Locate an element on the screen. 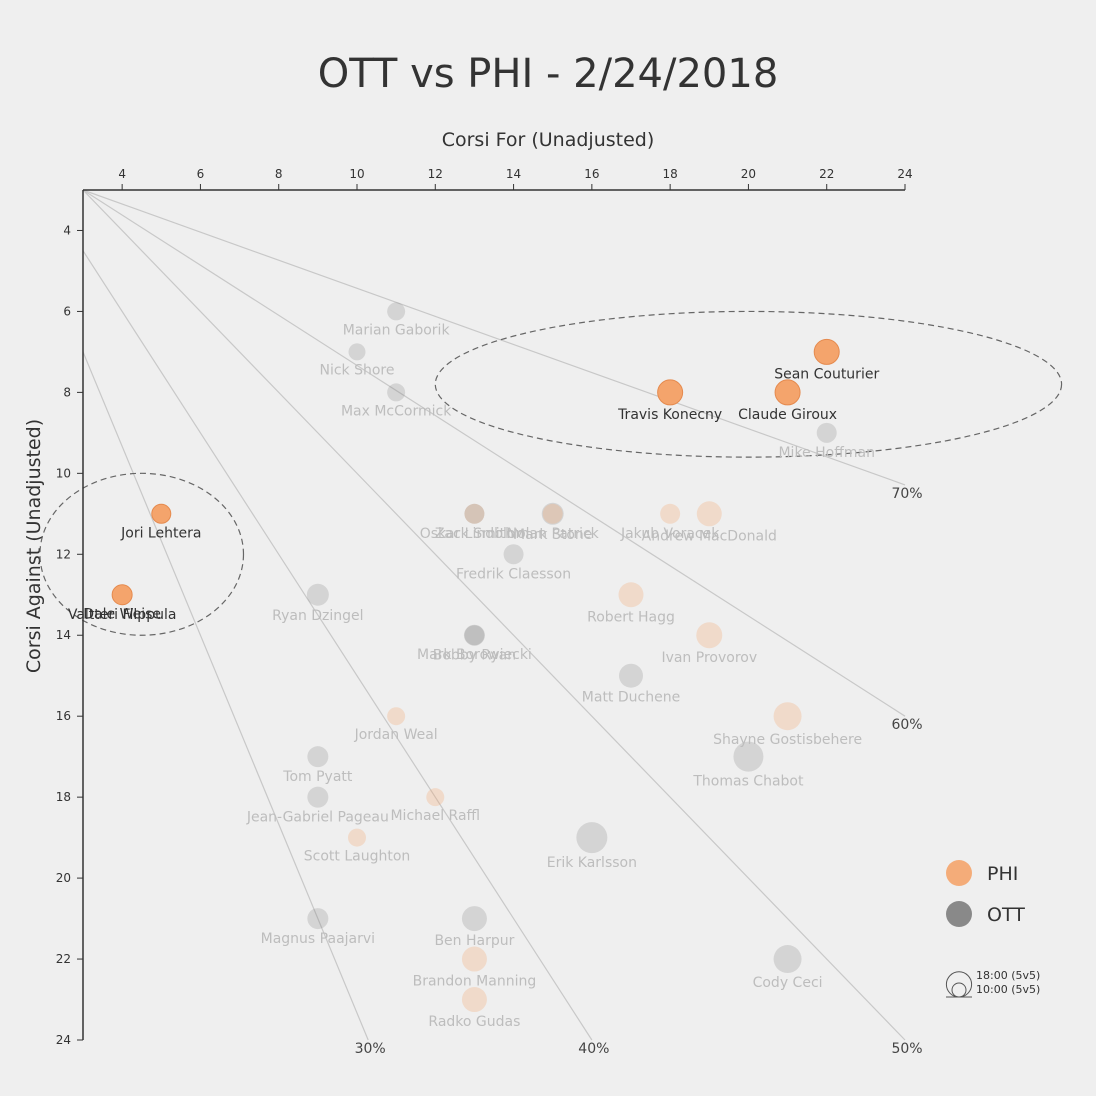  point-oskar-lindblom is located at coordinates (474, 513).